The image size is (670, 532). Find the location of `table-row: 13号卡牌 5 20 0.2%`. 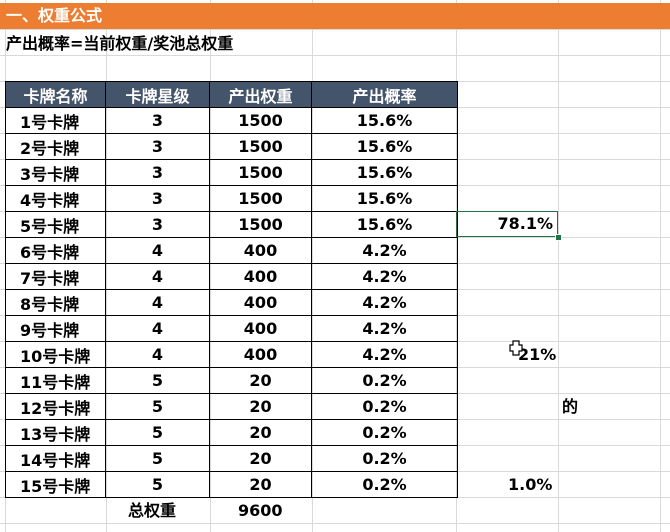

table-row: 13号卡牌 5 20 0.2% is located at coordinates (231, 432).